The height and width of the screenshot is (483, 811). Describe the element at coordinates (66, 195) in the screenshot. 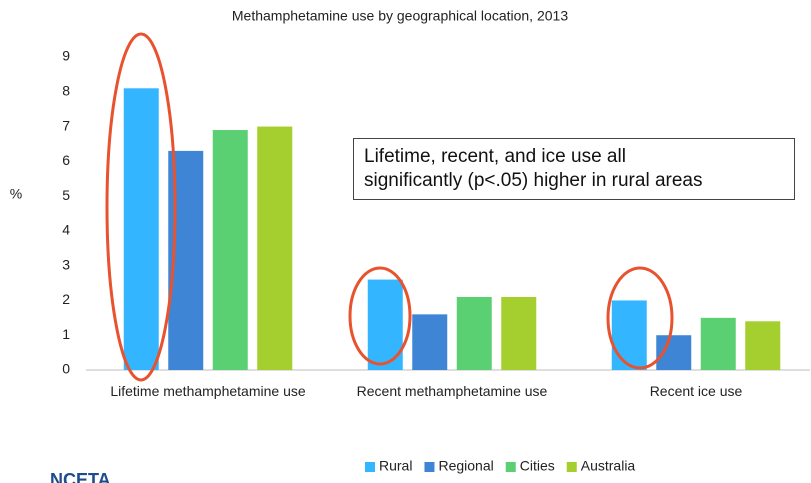

I see `y-tick-label: 5` at that location.